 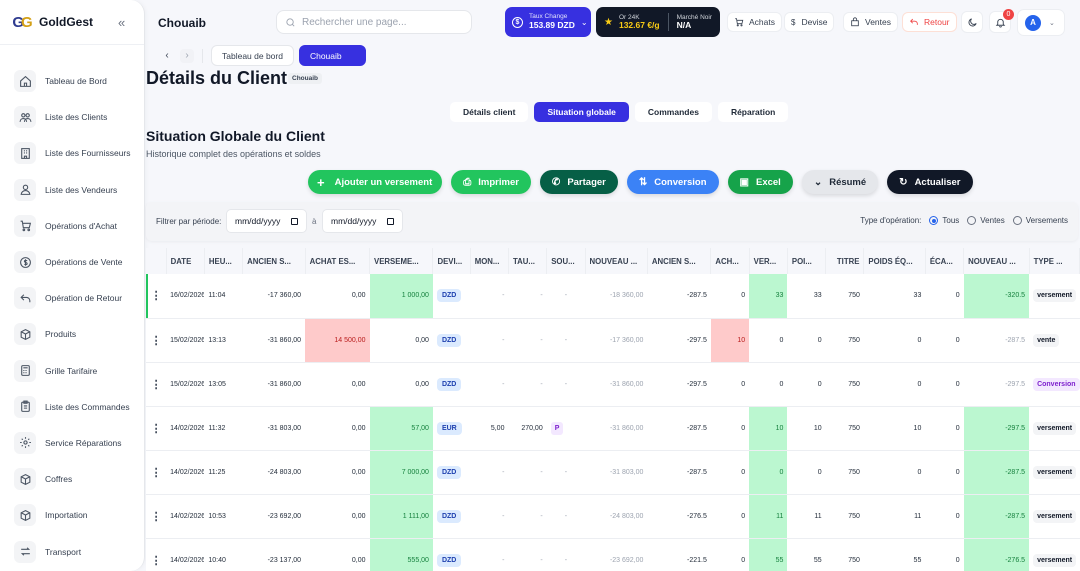 I want to click on cell-date: 14/02/2026, so click(x=185, y=472).